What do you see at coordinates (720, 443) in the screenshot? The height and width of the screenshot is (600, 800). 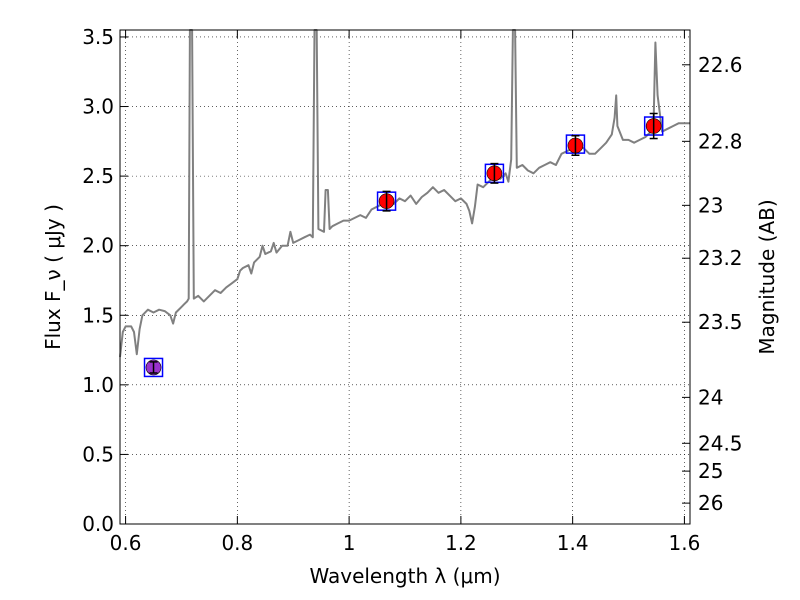 I see `right-tick-label: 24.5` at bounding box center [720, 443].